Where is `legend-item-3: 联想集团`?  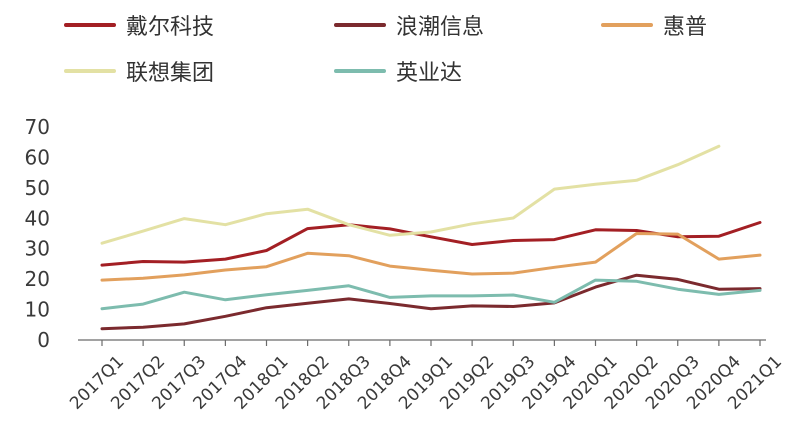
legend-item-3: 联想集团 is located at coordinates (139, 71).